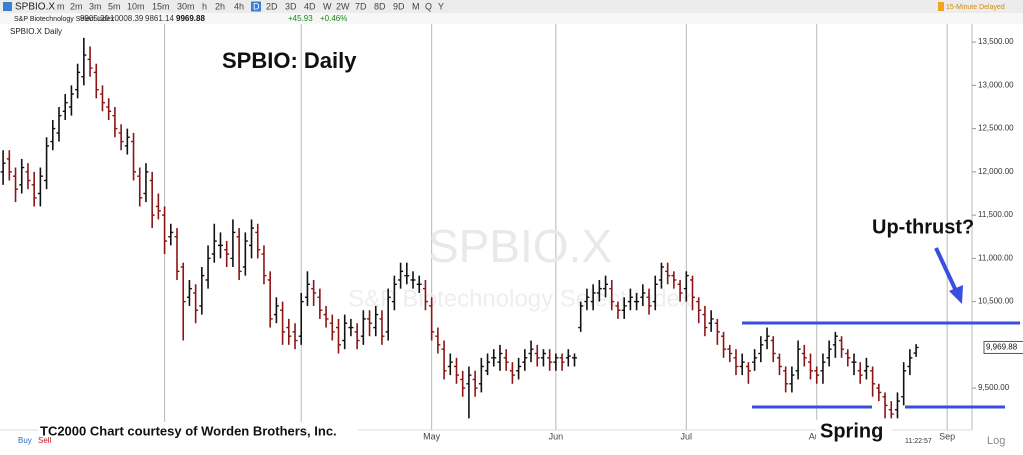  I want to click on timeframe: 4D, so click(310, 6).